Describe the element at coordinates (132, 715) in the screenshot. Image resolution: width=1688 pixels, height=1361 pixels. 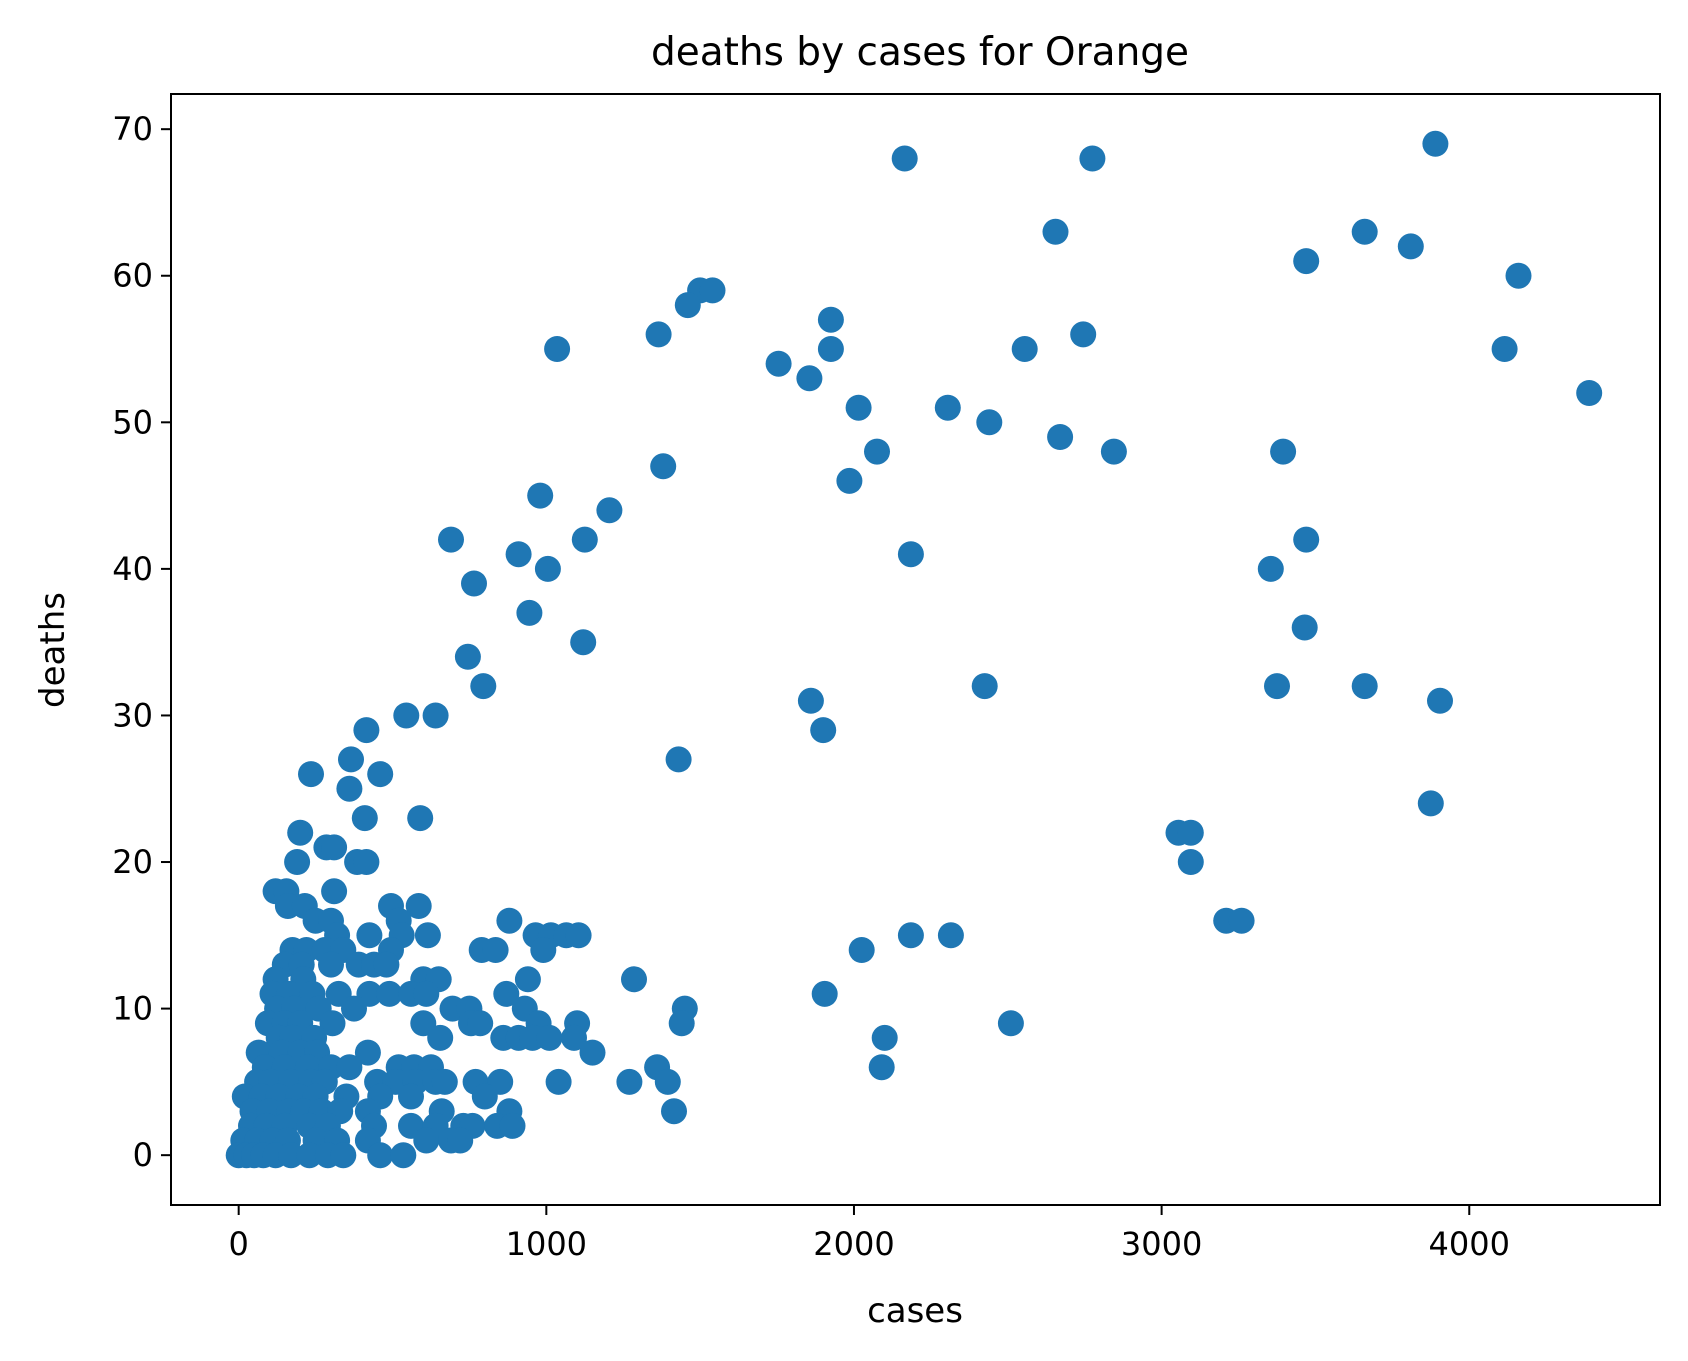
I see `y-tick-label: 30` at that location.